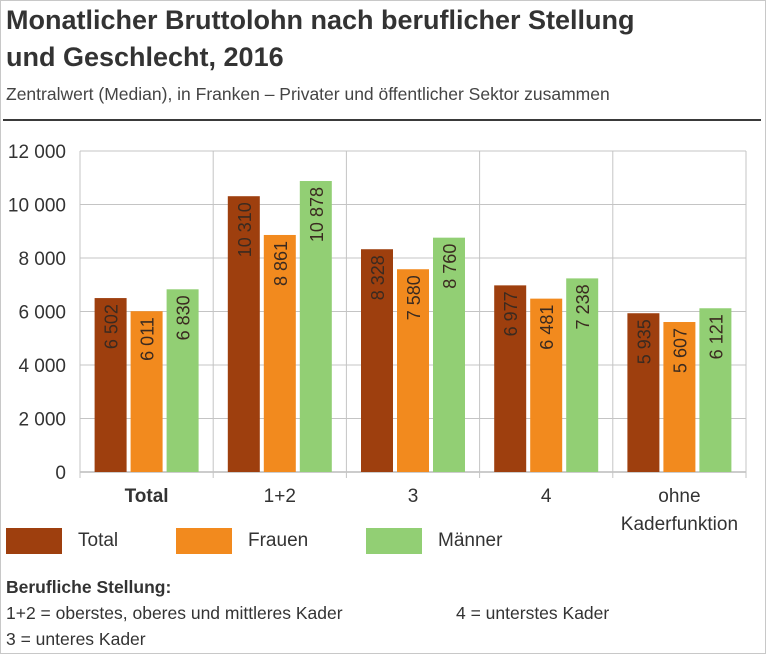 This screenshot has width=768, height=656. I want to click on bar-value-label: 7 238, so click(583, 306).